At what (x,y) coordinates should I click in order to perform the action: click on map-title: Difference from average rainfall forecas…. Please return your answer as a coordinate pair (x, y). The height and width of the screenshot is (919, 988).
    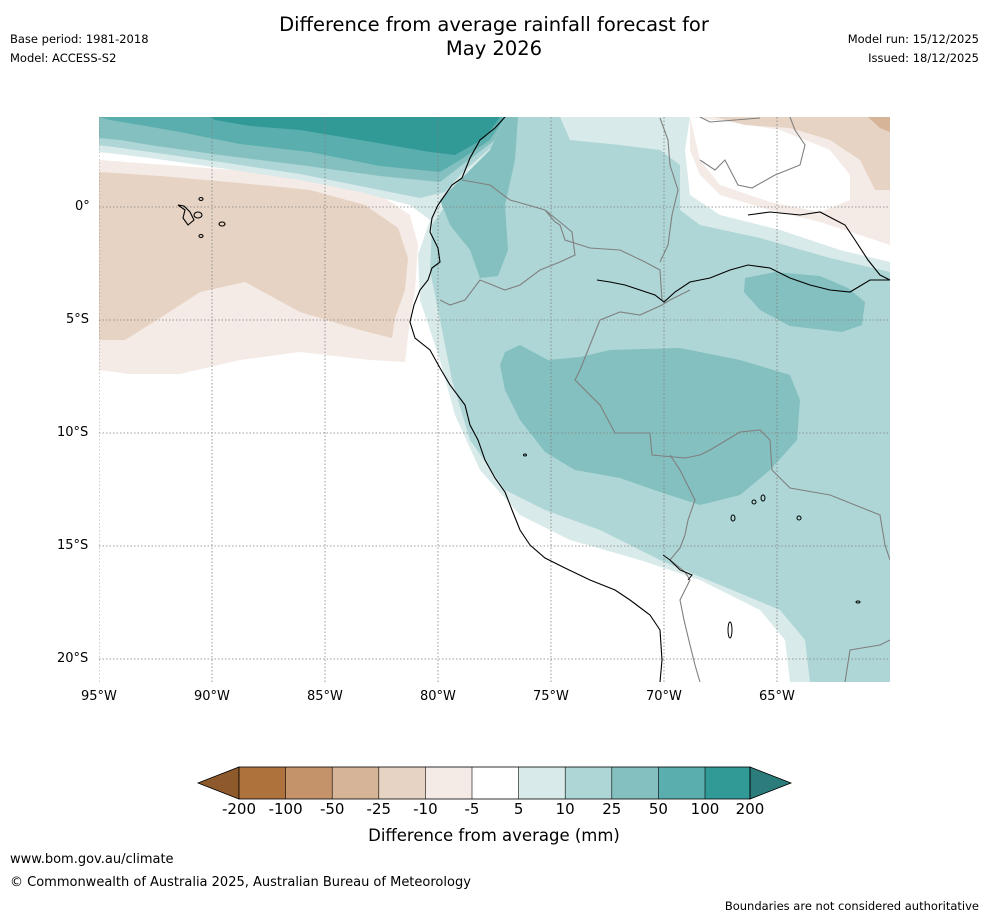
    Looking at the image, I should click on (494, 37).